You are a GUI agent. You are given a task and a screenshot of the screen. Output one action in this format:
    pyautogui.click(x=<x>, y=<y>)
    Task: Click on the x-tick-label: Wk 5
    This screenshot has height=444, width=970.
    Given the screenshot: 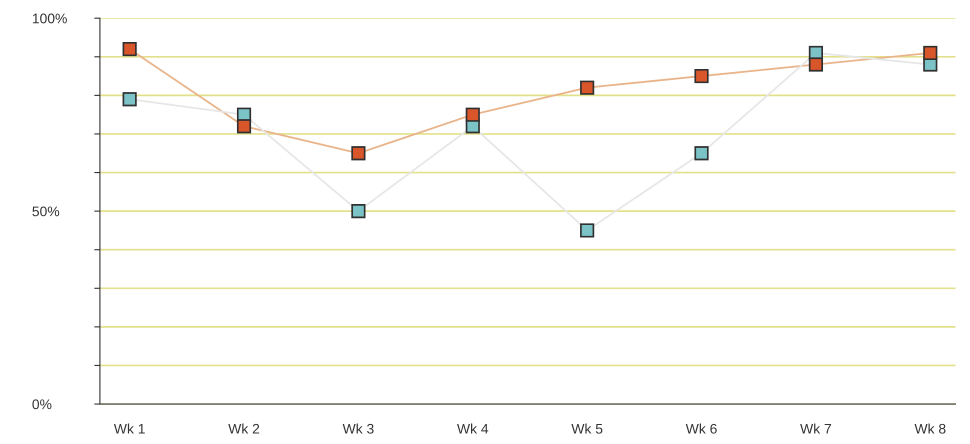 What is the action you would take?
    pyautogui.click(x=586, y=428)
    